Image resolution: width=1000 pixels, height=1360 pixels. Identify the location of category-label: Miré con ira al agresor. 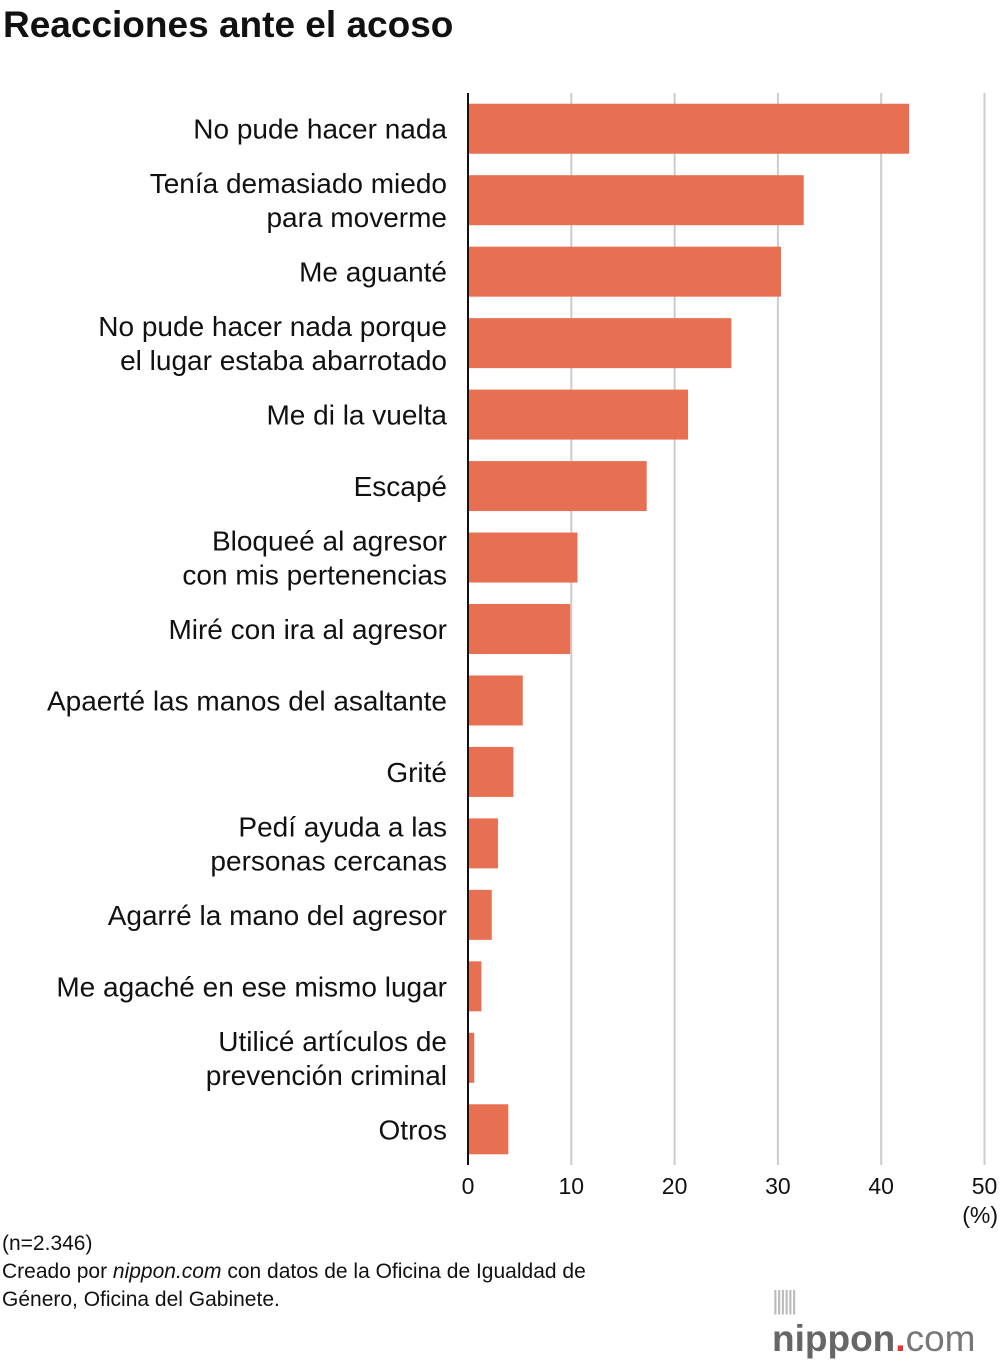
(307, 629).